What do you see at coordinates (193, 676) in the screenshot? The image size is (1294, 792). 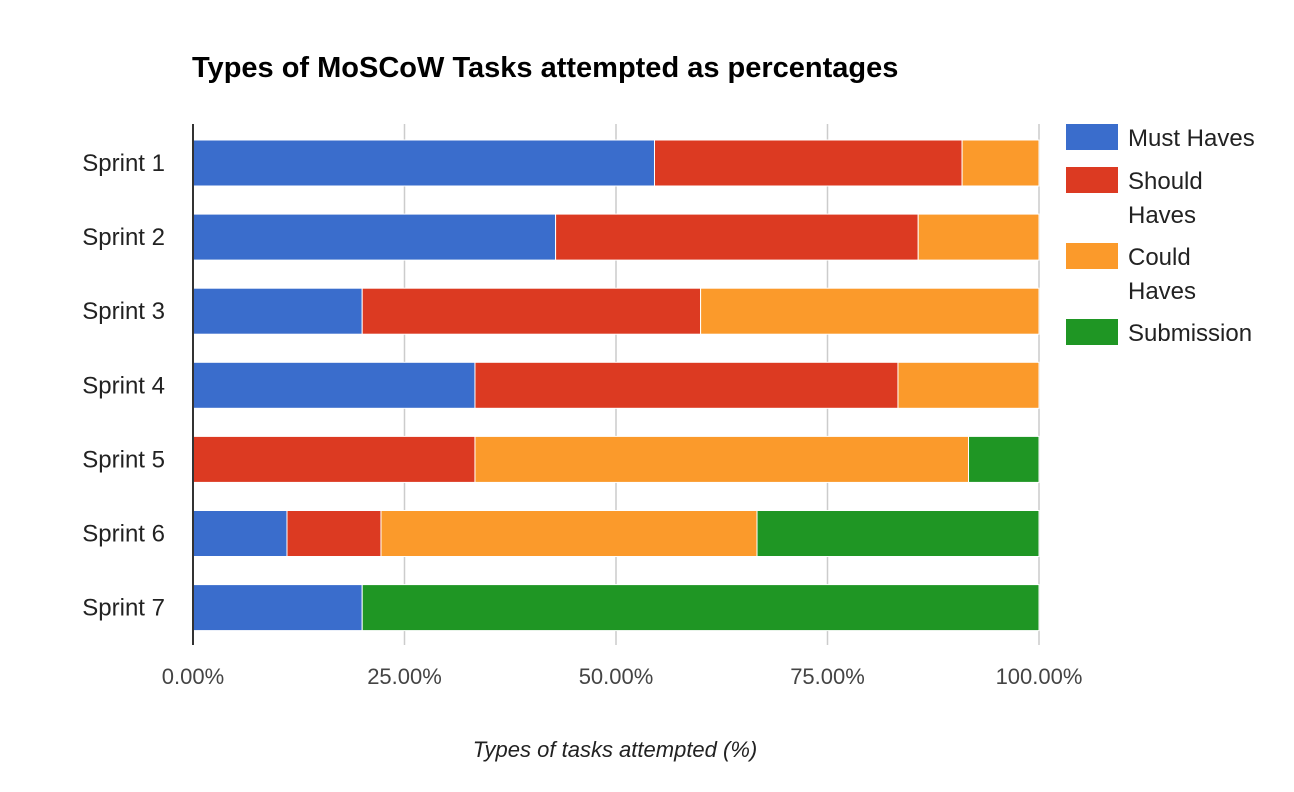 I see `x-tick-label: 0.00%` at bounding box center [193, 676].